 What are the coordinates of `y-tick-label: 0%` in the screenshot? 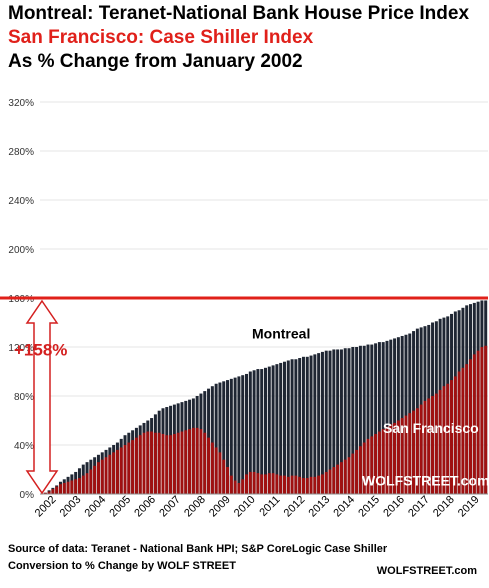 It's located at (27, 495).